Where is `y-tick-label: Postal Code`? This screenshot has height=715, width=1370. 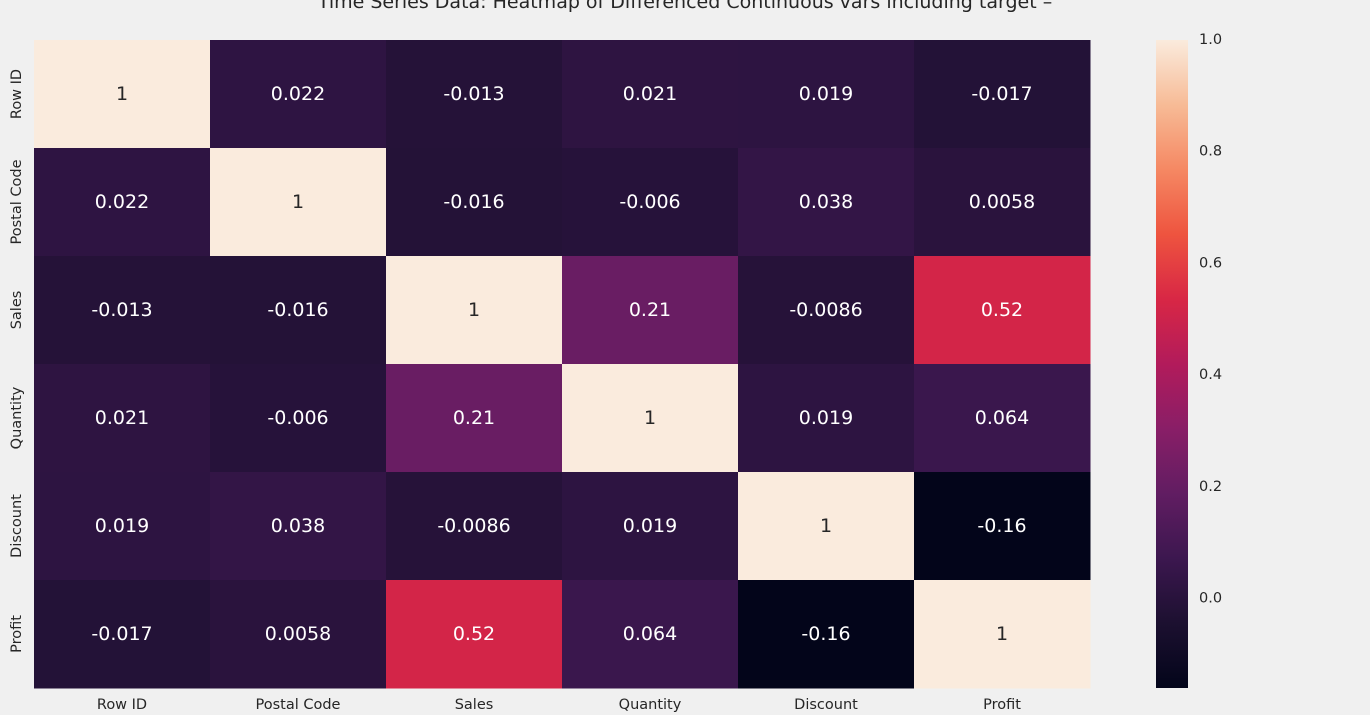 y-tick-label: Postal Code is located at coordinates (17, 201).